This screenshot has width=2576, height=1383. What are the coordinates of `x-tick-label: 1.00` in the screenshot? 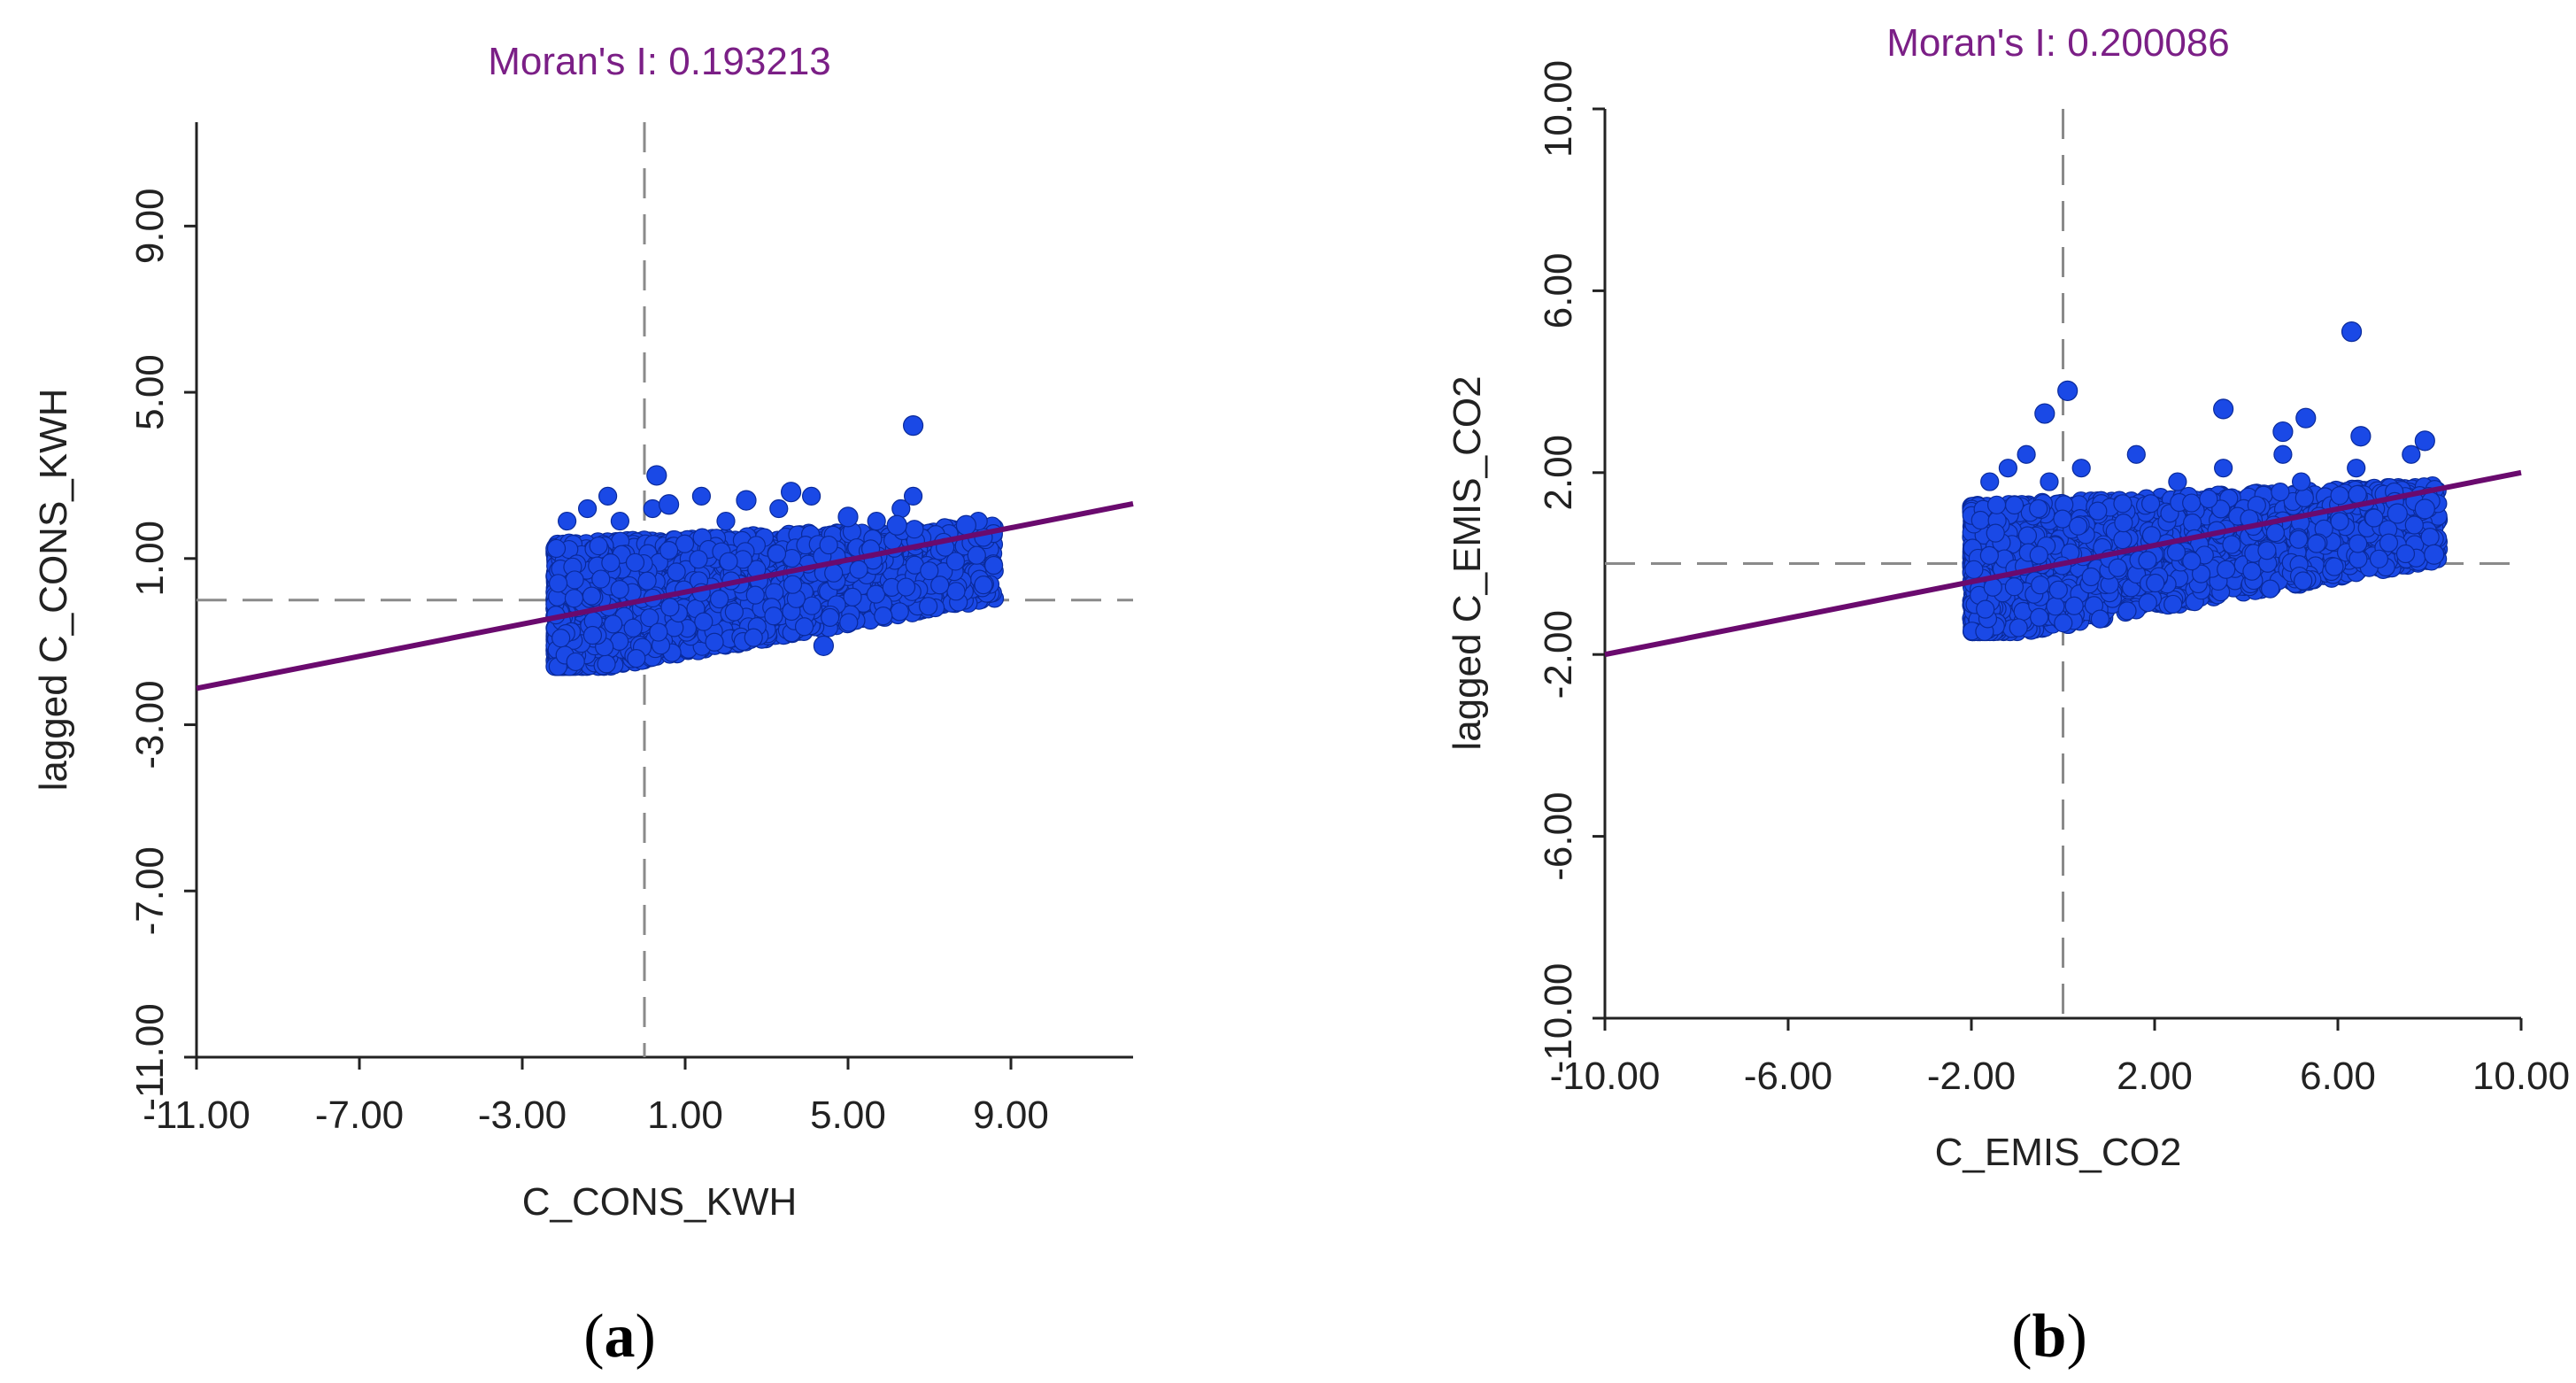 It's located at (685, 1115).